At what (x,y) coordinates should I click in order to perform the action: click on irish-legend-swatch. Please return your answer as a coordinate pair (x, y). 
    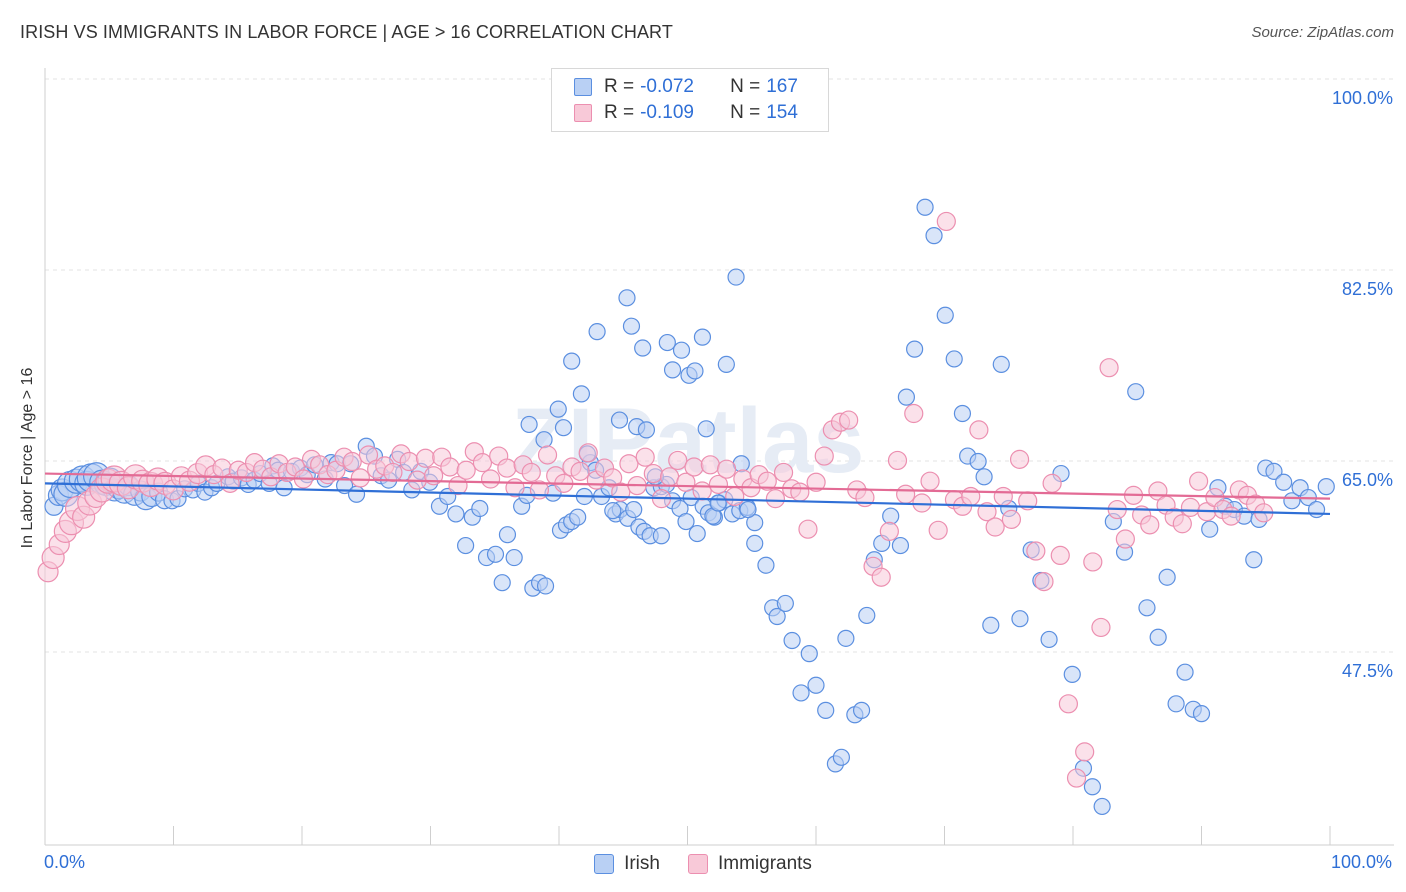
    Looking at the image, I should click on (604, 864).